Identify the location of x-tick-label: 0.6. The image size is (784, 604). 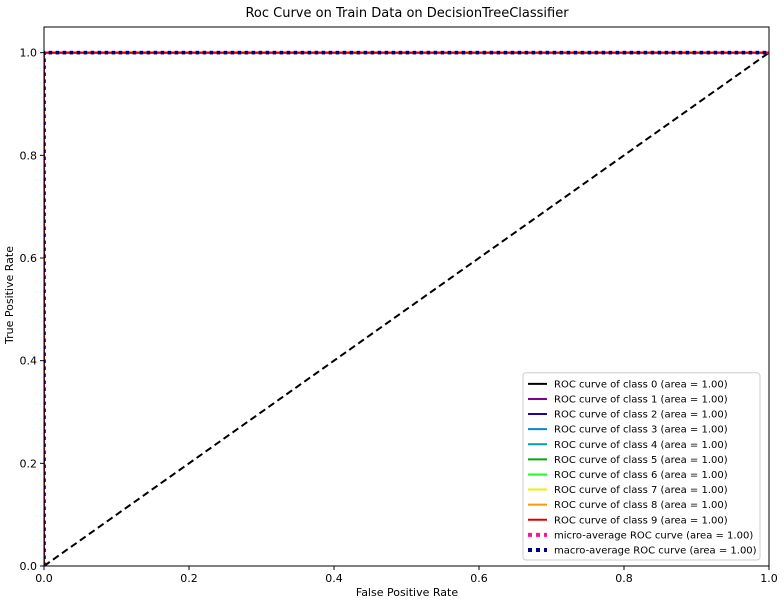
(479, 578).